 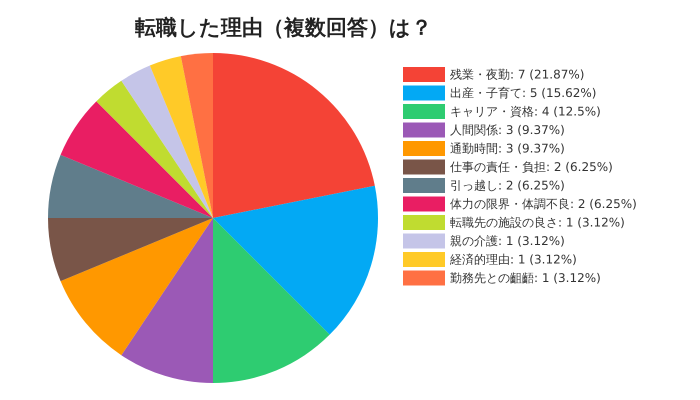 I want to click on legend-label: 転職先の施設の良さ: 1 (3.12%), so click(x=537, y=223).